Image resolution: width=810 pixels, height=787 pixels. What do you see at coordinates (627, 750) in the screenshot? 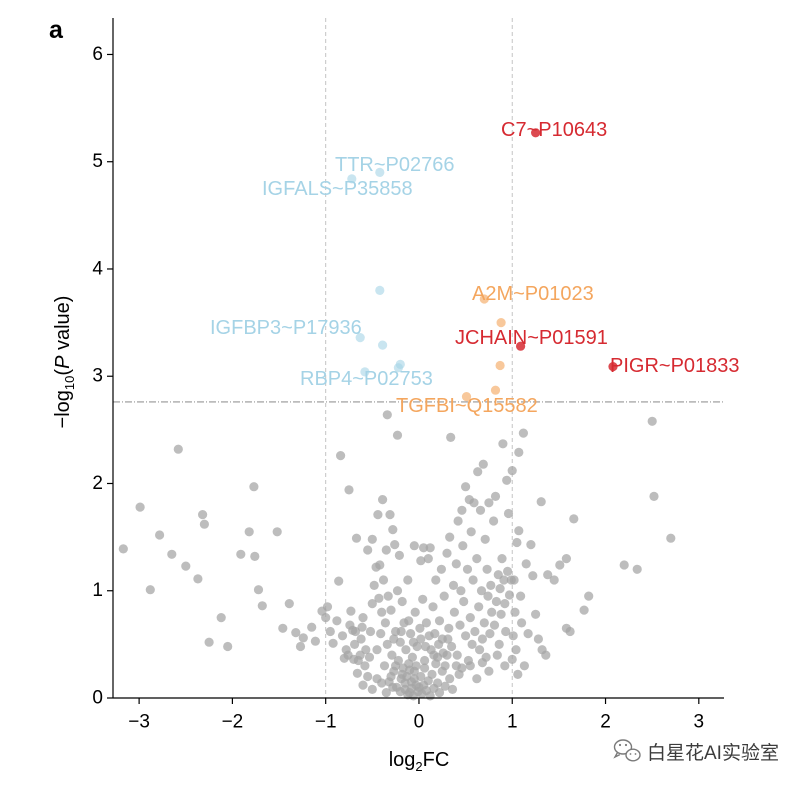
I see `wechat-icon` at bounding box center [627, 750].